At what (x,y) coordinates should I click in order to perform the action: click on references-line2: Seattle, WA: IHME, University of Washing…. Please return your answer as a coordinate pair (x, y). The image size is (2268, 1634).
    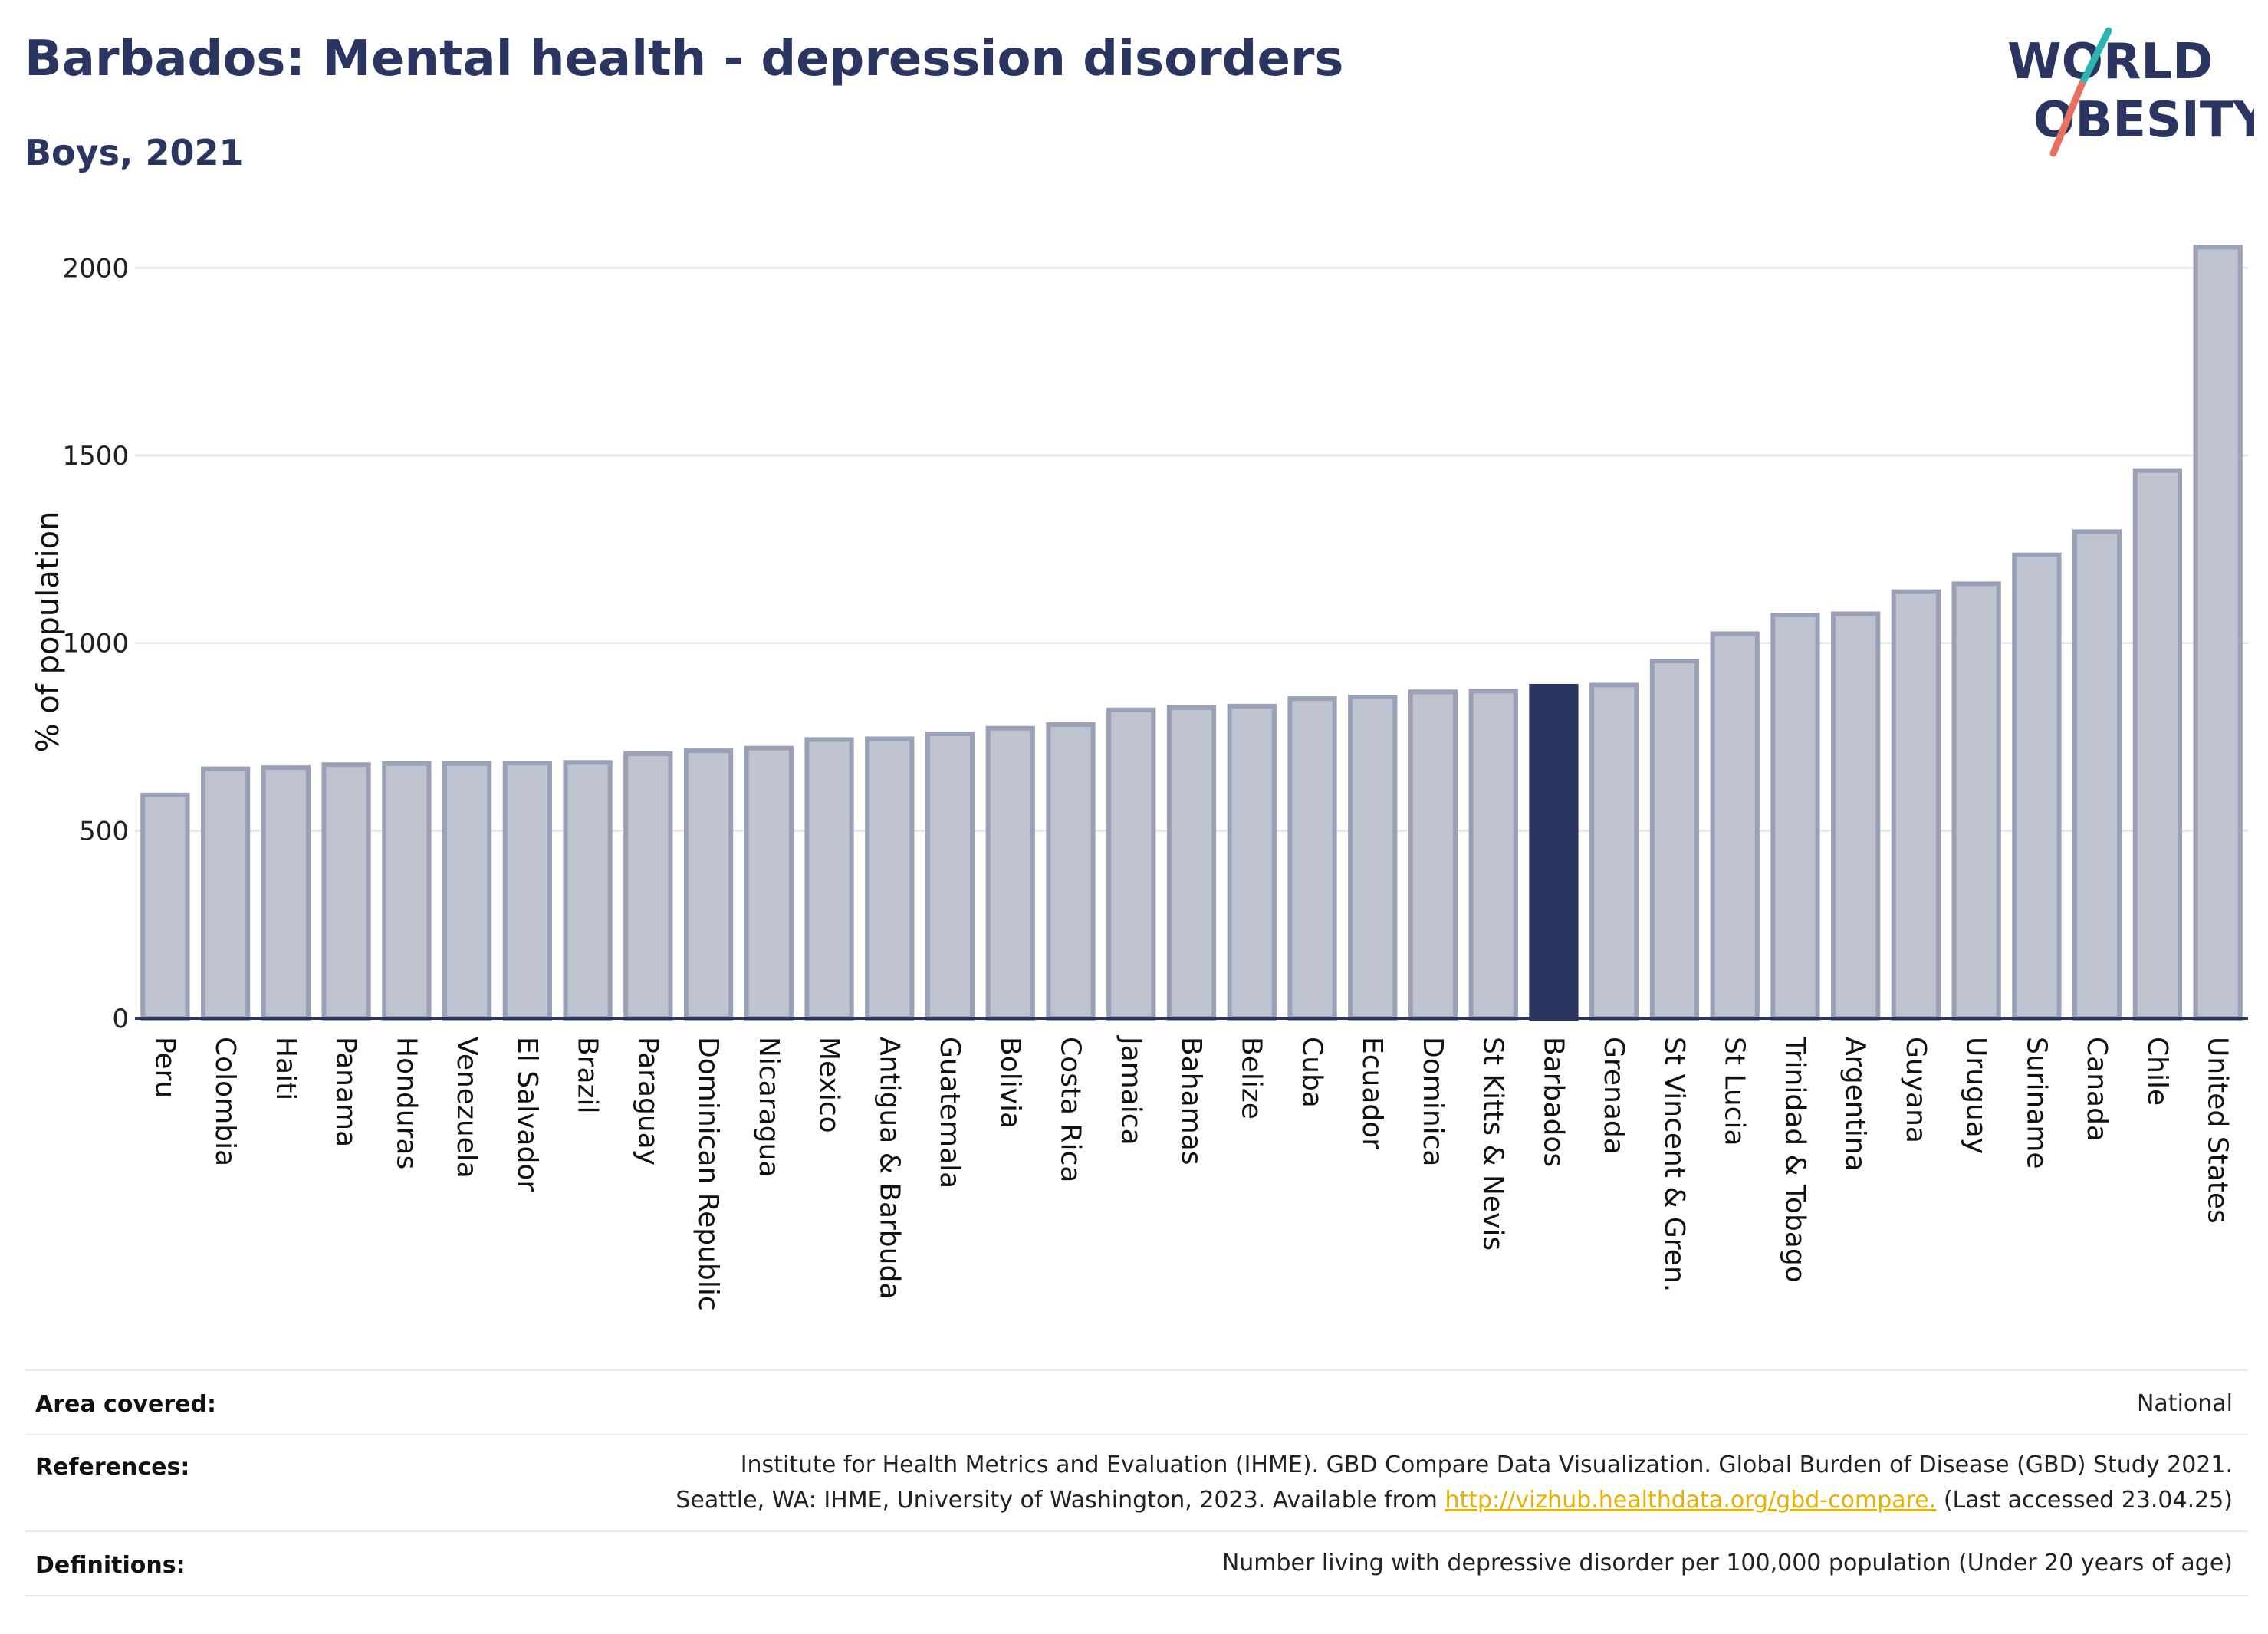
    Looking at the image, I should click on (1454, 1501).